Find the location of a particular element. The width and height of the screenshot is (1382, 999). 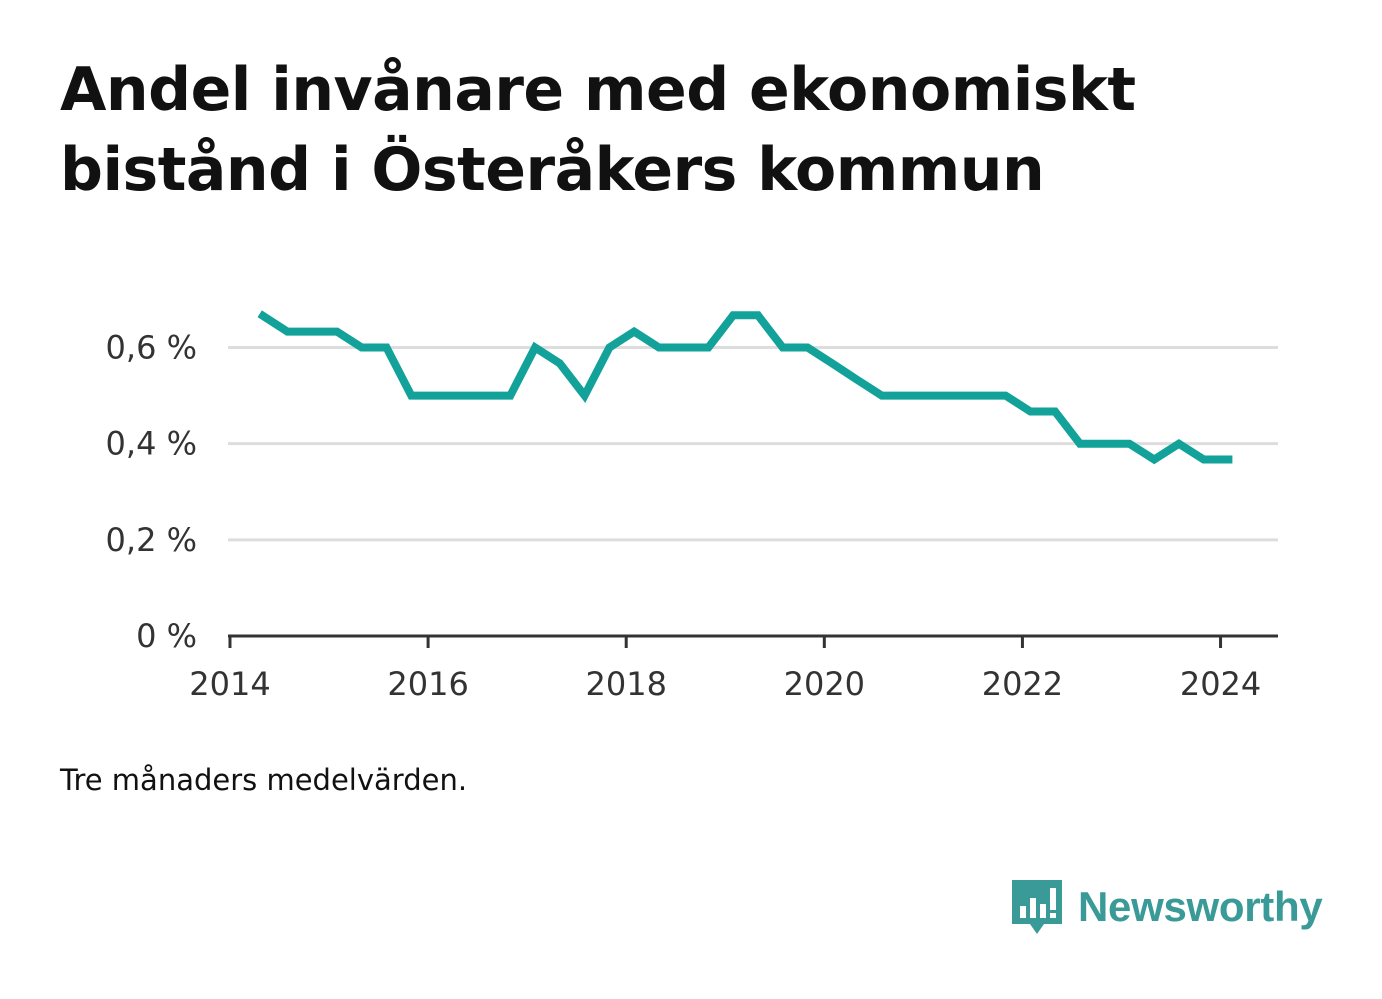

chart-note: Tre månaders medelvärden. is located at coordinates (264, 780).